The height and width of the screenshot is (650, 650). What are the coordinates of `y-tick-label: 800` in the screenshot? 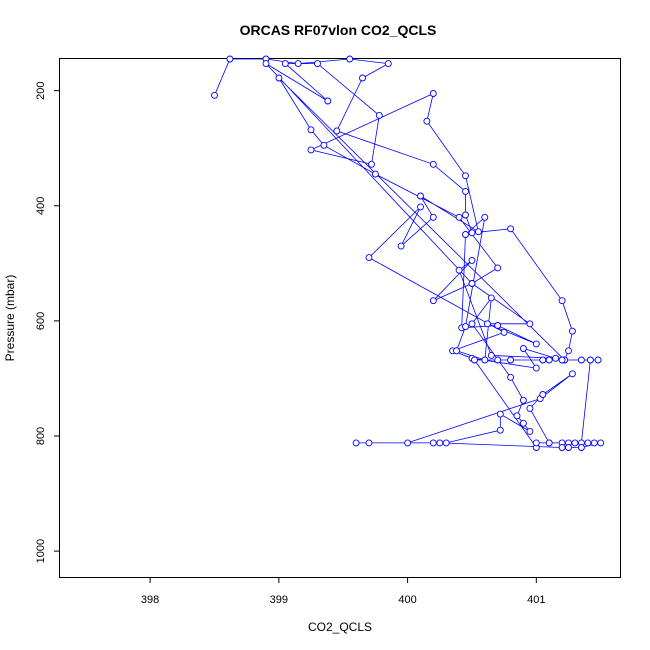 It's located at (41, 436).